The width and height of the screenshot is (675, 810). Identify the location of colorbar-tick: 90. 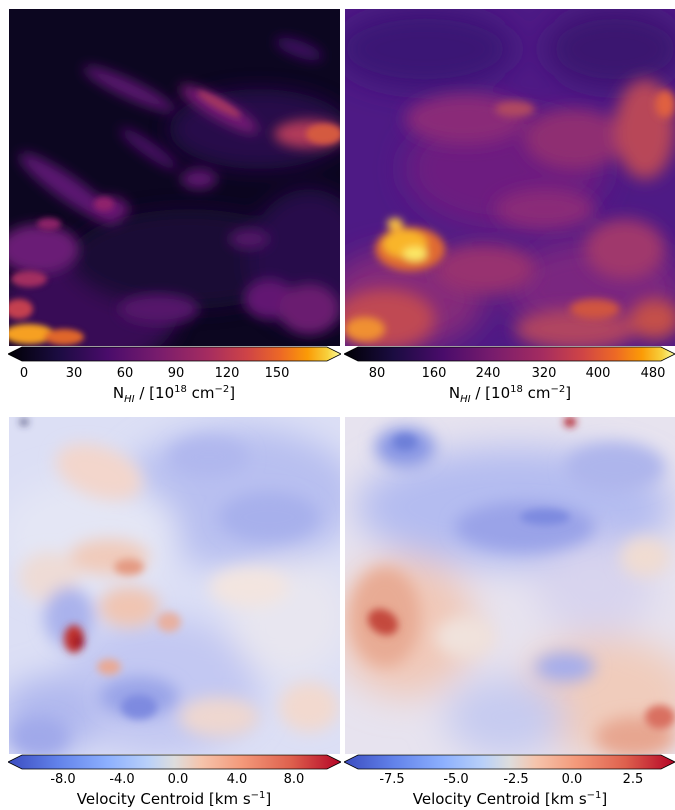
(176, 373).